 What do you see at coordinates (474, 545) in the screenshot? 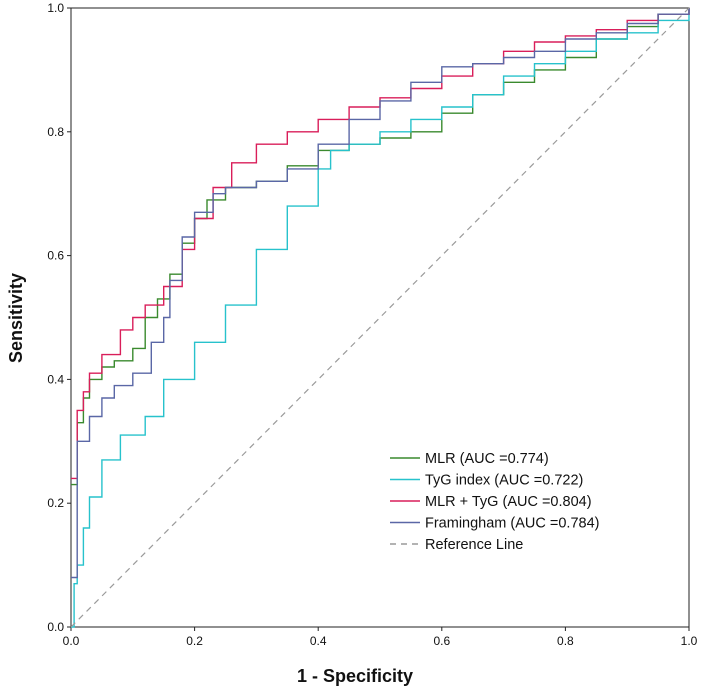
I see `legend-label: Reference Line` at bounding box center [474, 545].